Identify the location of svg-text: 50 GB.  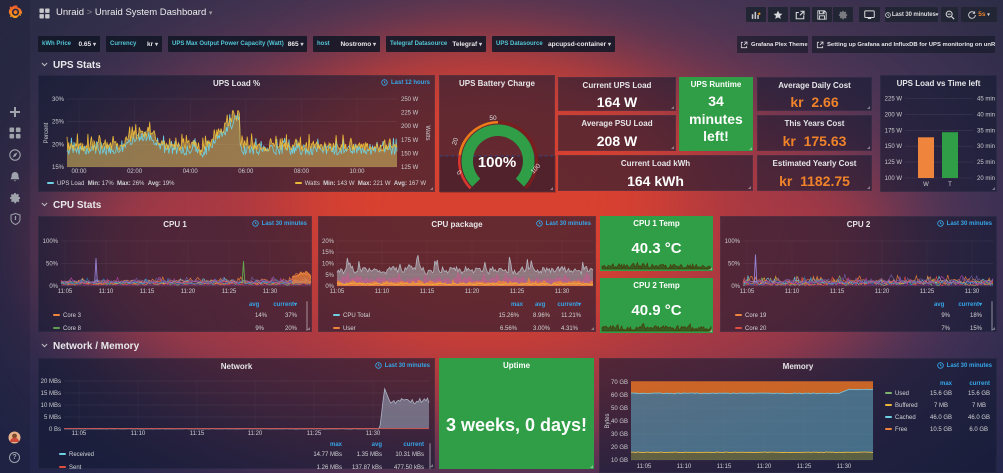
(619, 409).